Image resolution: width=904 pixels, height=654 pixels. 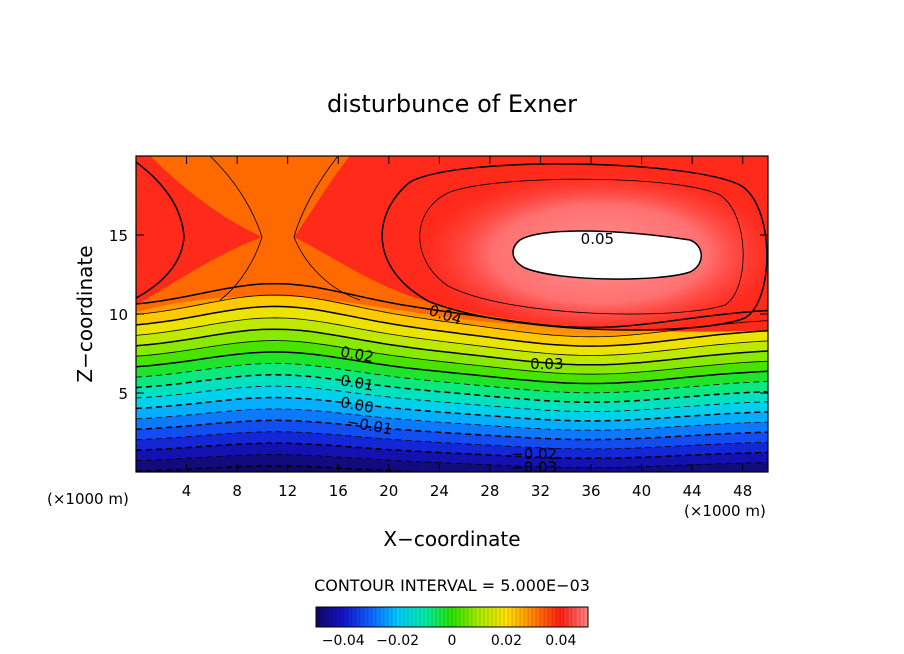 I want to click on y-tick-label: 5, so click(x=123, y=394).